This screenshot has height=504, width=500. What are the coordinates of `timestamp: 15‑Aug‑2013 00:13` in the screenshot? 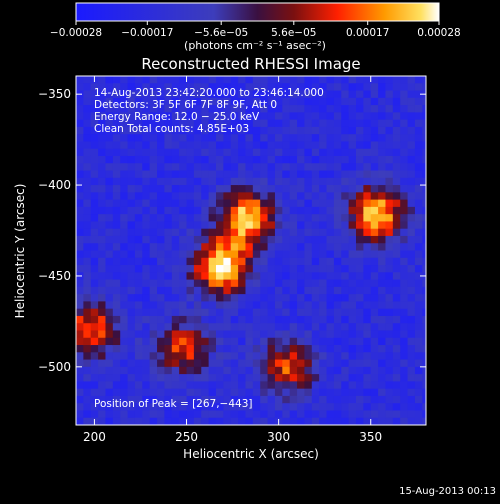 It's located at (447, 491).